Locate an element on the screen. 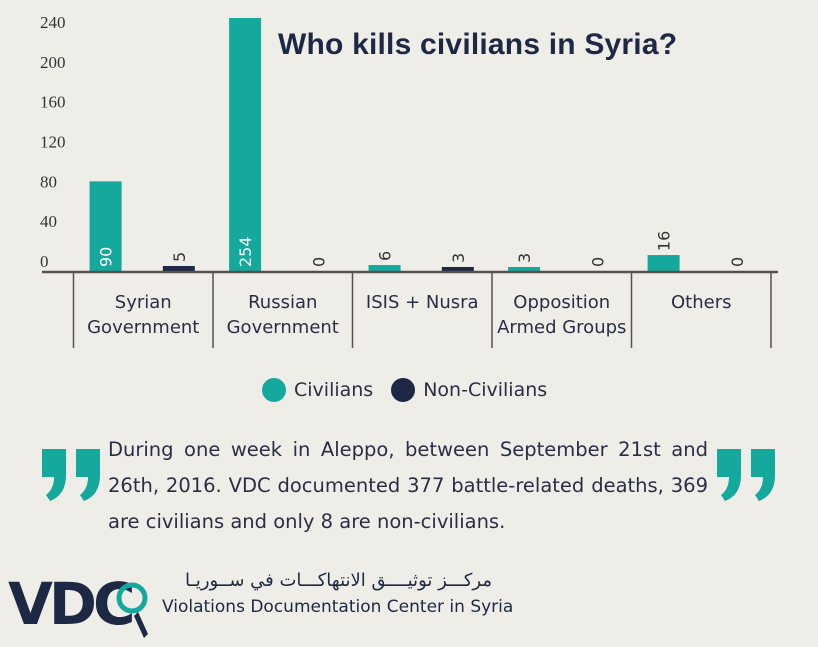 This screenshot has height=647, width=818. y-axis: 0 40 80 120 160 200 240 is located at coordinates (53, 142).